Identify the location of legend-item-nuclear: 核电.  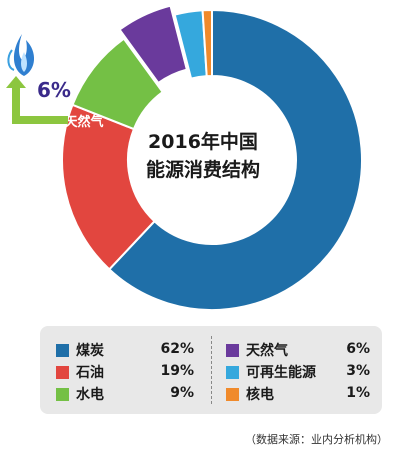
(250, 394).